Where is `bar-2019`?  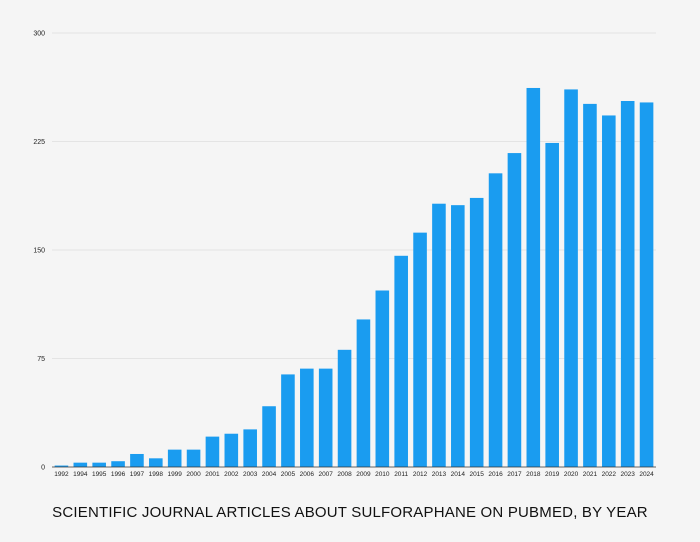 bar-2019 is located at coordinates (552, 305).